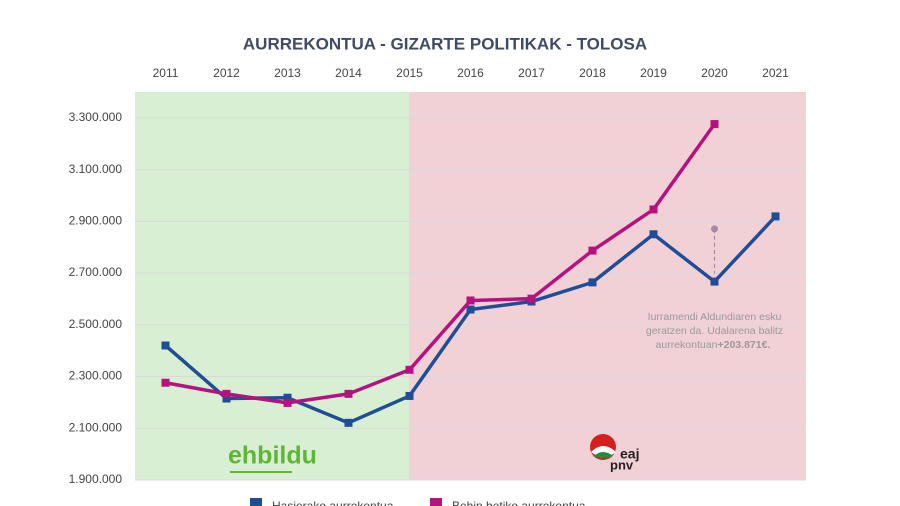  What do you see at coordinates (714, 229) in the screenshot?
I see `annotation-dot` at bounding box center [714, 229].